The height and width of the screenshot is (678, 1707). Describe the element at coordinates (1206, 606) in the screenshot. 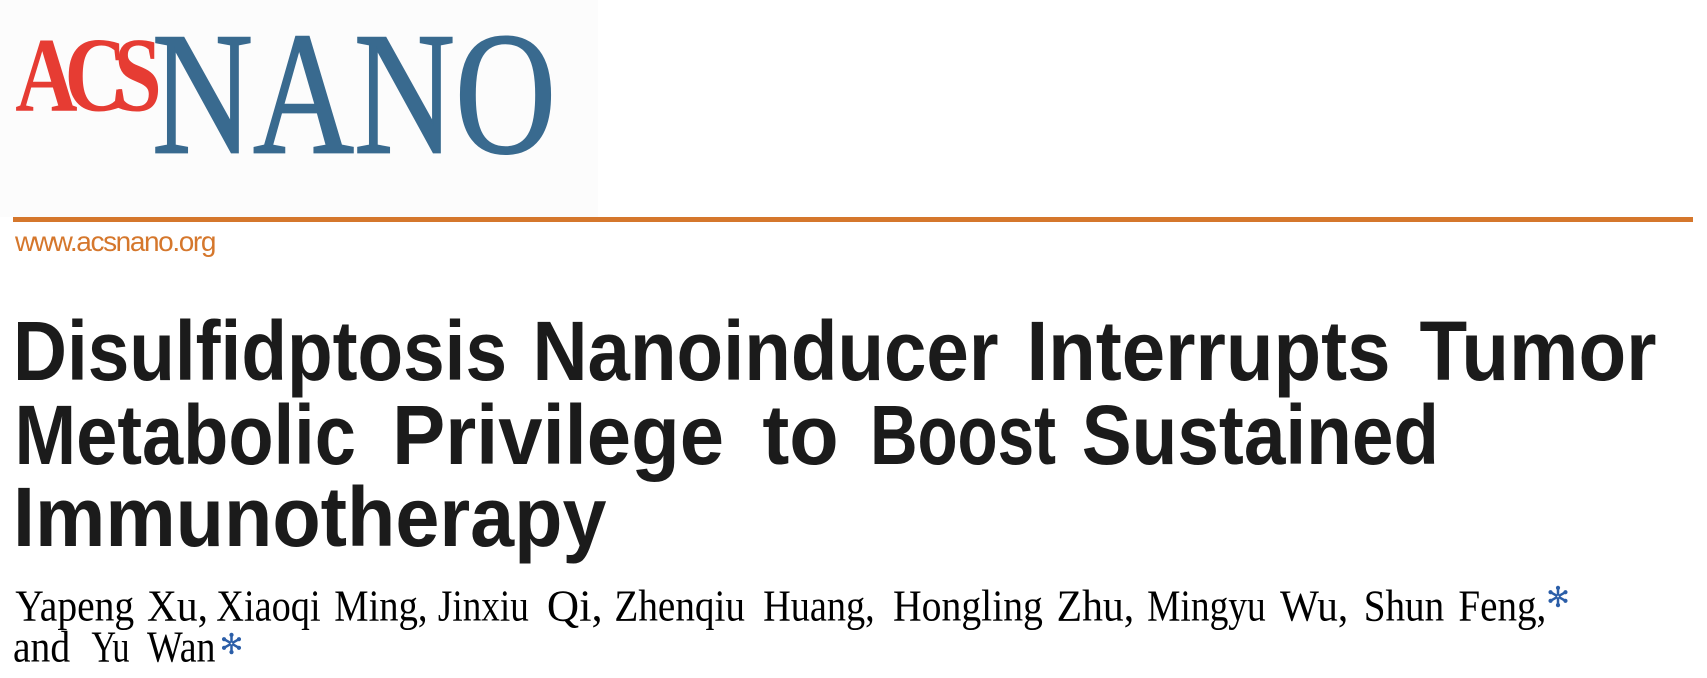

I see `svg-text: Mingyu` at that location.